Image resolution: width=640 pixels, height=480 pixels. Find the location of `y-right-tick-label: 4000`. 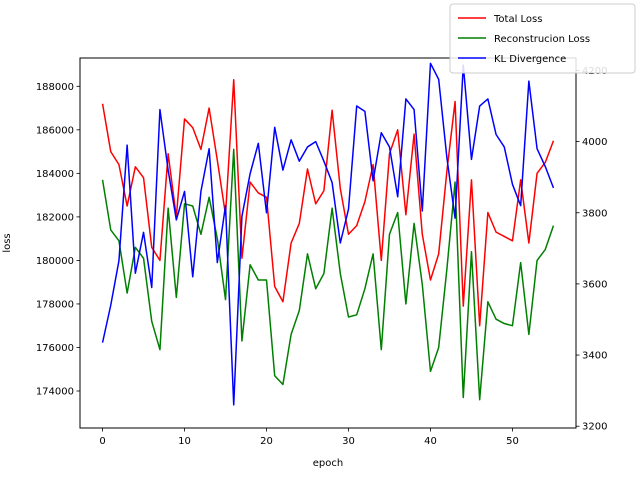

y-right-tick-label: 4000 is located at coordinates (594, 142).